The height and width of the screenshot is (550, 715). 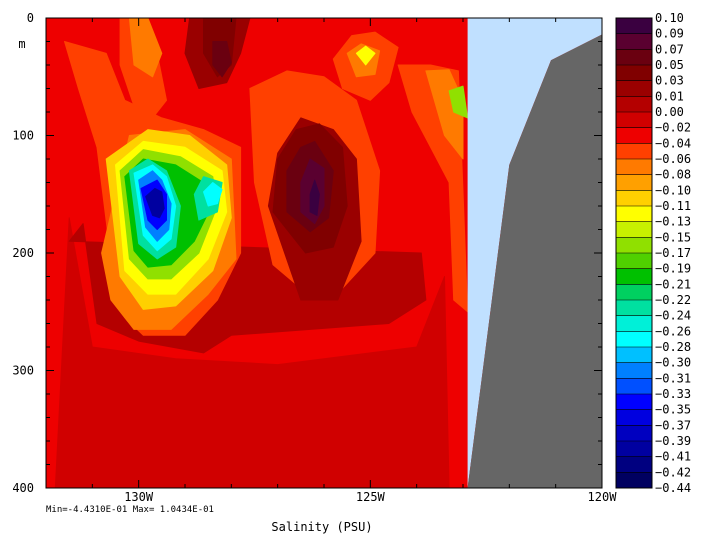 I want to click on colorbar-label: −0.19, so click(x=673, y=269).